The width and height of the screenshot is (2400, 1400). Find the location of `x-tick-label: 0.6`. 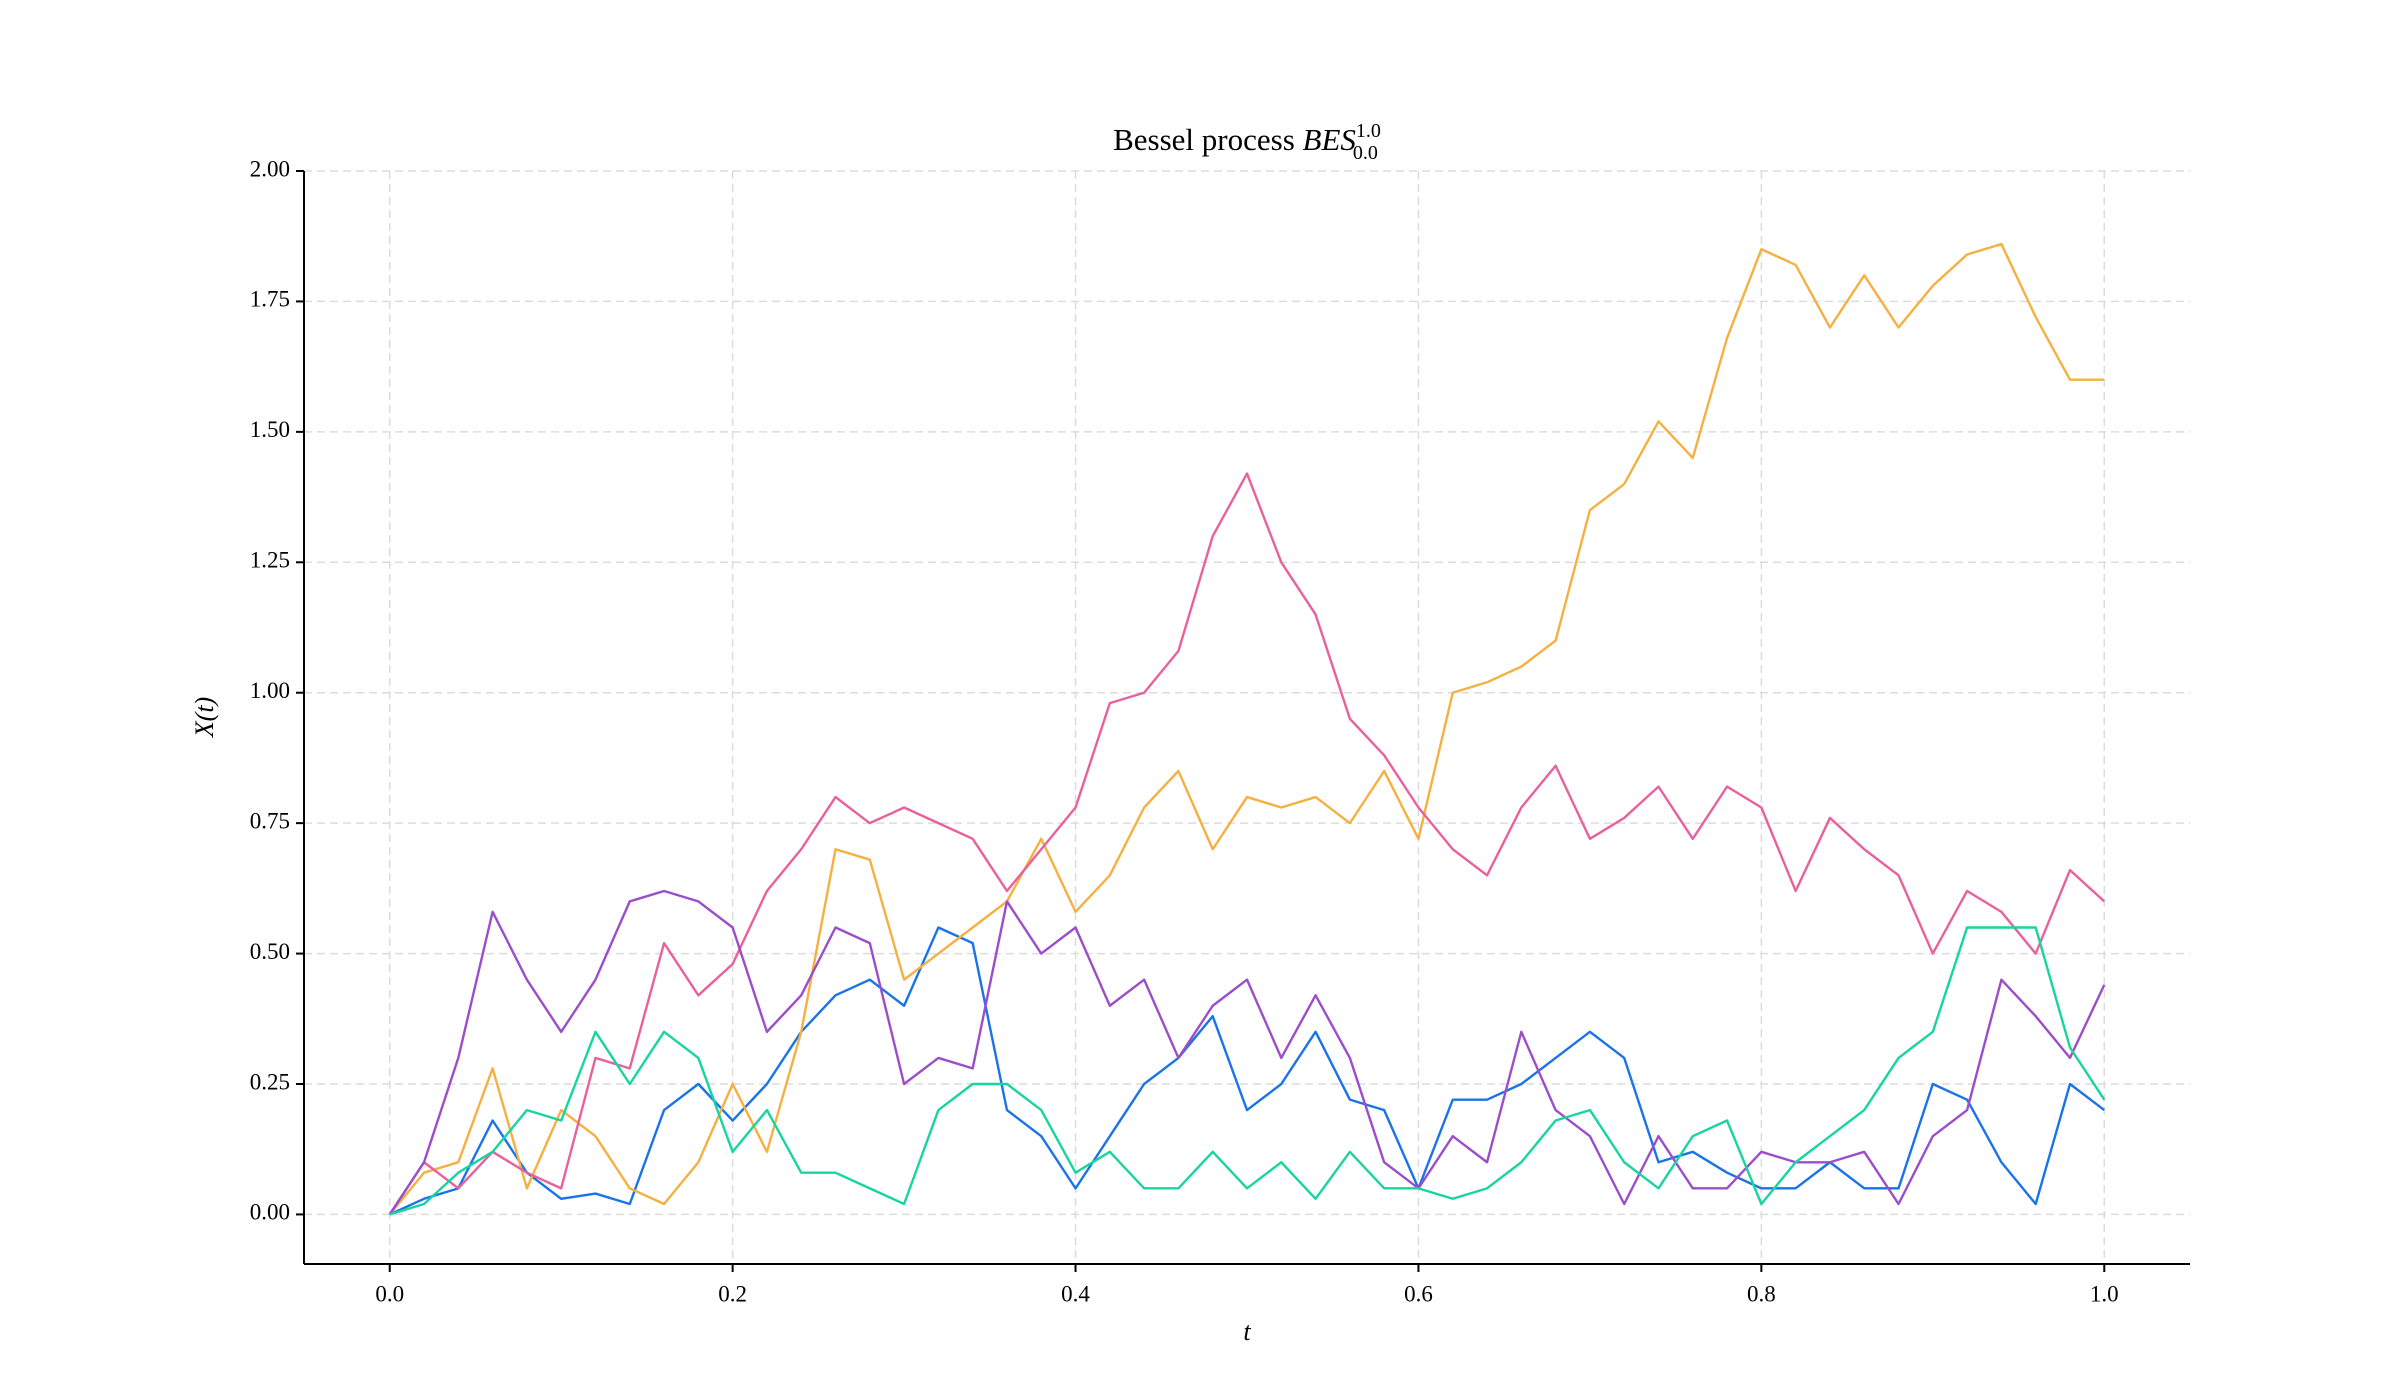

x-tick-label: 0.6 is located at coordinates (1418, 1293).